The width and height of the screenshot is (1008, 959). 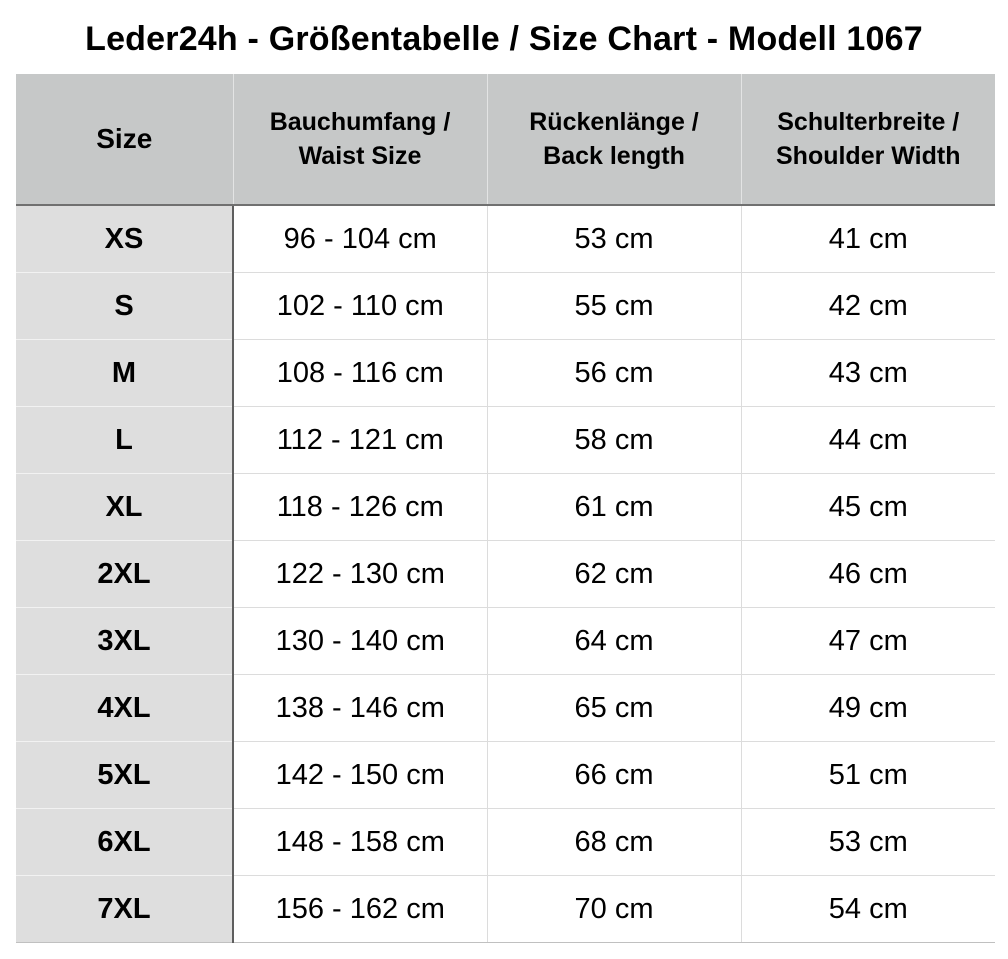 I want to click on table-row: S 102 - 110 cm 55 cm 42 cm, so click(x=505, y=306).